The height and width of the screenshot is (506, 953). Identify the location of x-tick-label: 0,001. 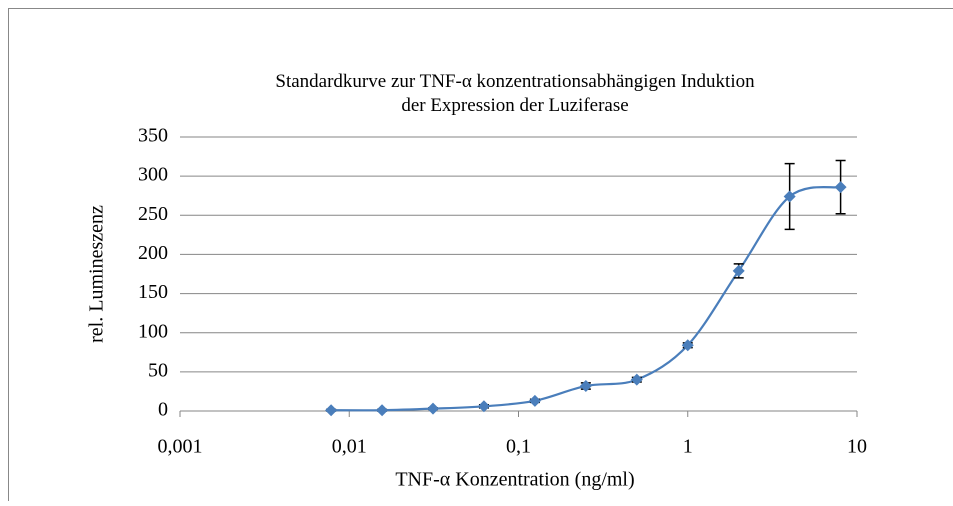
(180, 447).